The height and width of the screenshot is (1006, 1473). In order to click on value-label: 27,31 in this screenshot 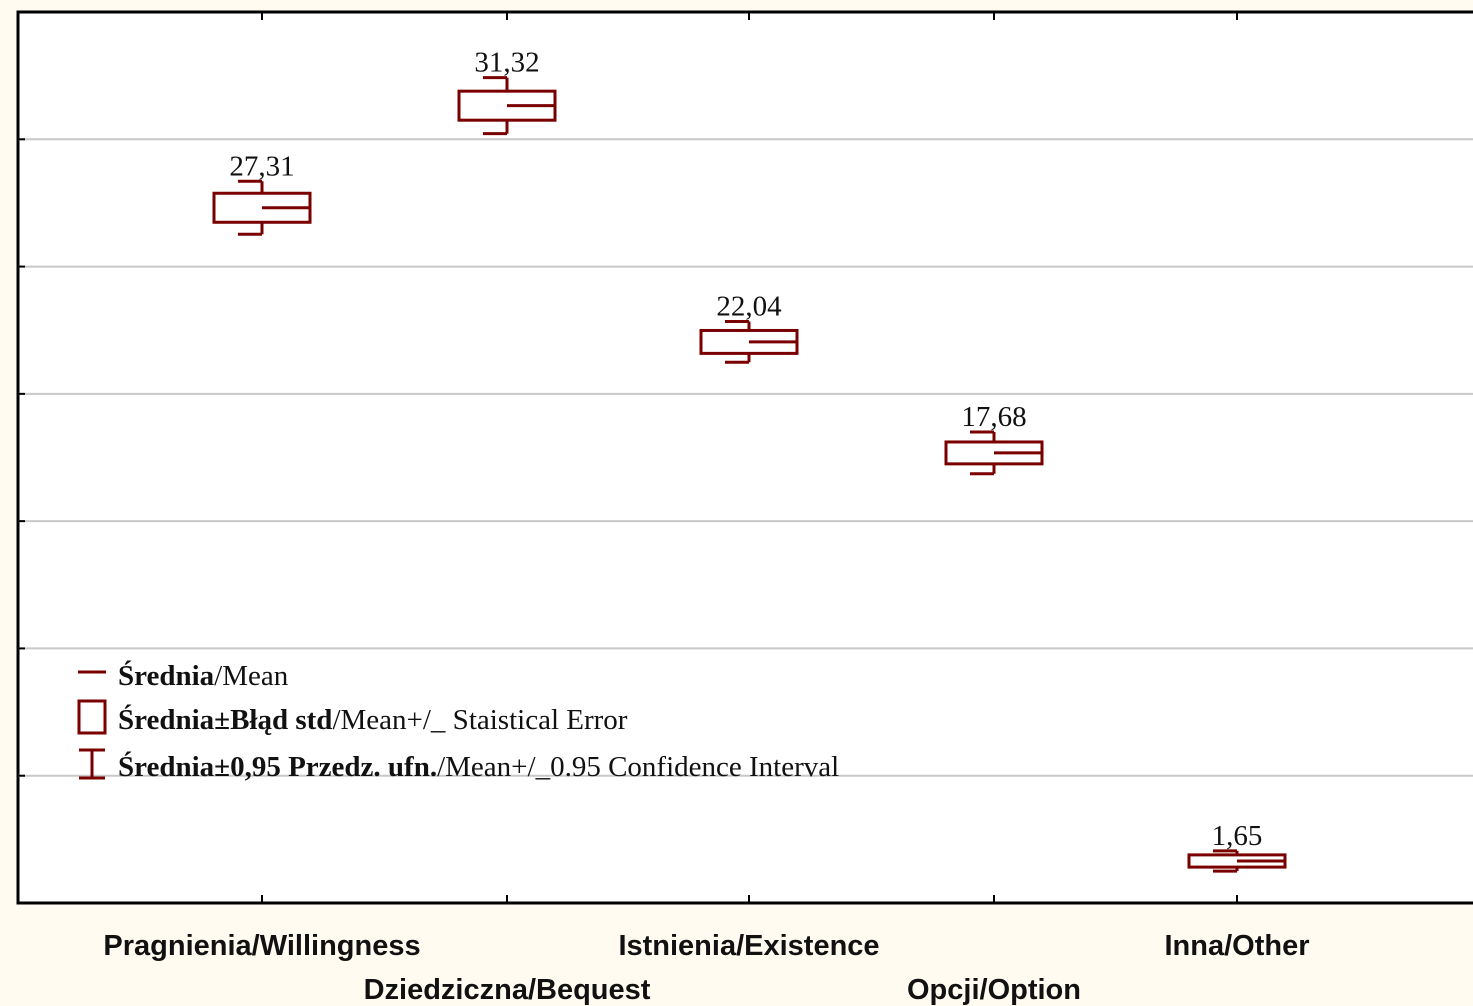, I will do `click(261, 166)`.